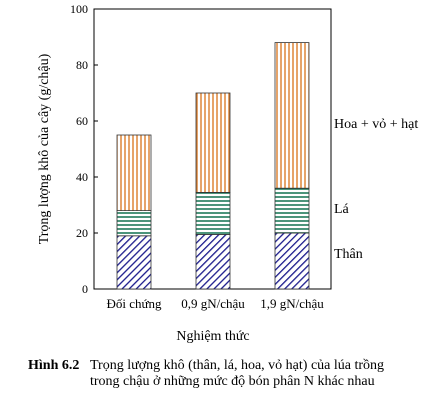 Image resolution: width=440 pixels, height=420 pixels. I want to click on x-axis-label: Nghiệm thức, so click(212, 336).